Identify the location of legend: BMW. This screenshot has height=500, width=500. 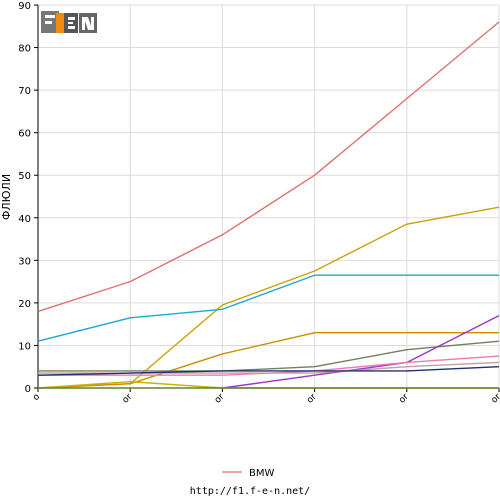
(248, 473).